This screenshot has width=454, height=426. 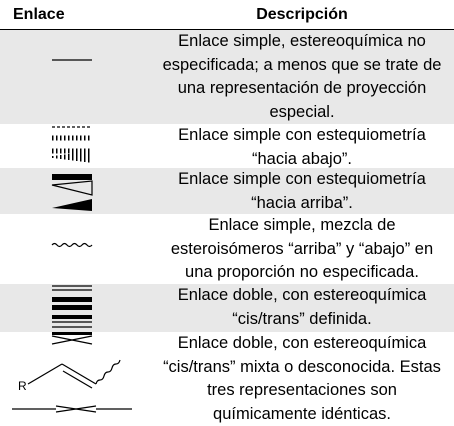 What do you see at coordinates (302, 273) in the screenshot?
I see `description-line: una proporción no especificada.` at bounding box center [302, 273].